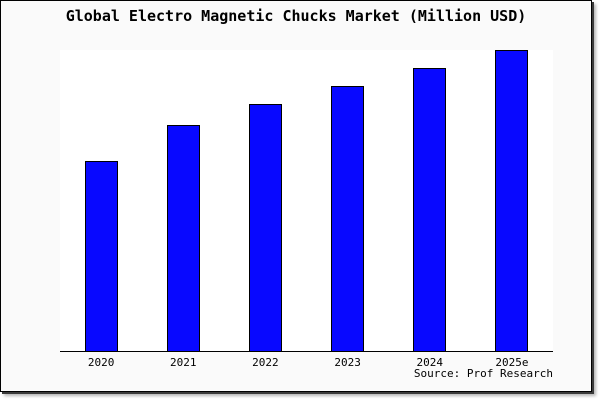 Image resolution: width=600 pixels, height=400 pixels. What do you see at coordinates (265, 227) in the screenshot?
I see `bar-2022` at bounding box center [265, 227].